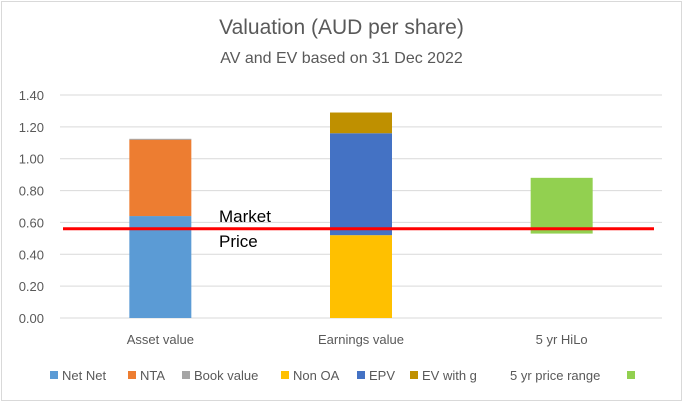  Describe the element at coordinates (31, 191) in the screenshot. I see `y-tick-label: 0.80` at that location.